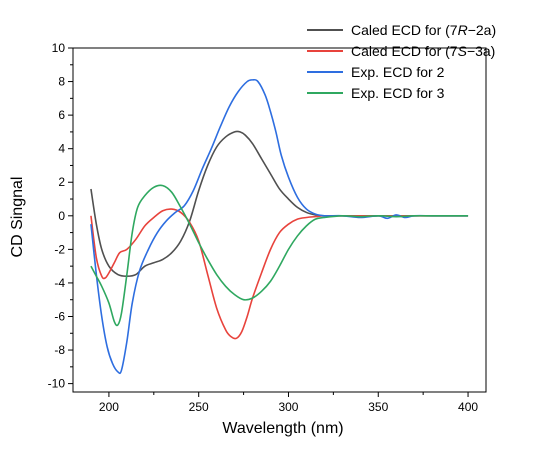 This screenshot has width=550, height=454. Describe the element at coordinates (481, 51) in the screenshot. I see `legend-label-part: −3a)` at that location.